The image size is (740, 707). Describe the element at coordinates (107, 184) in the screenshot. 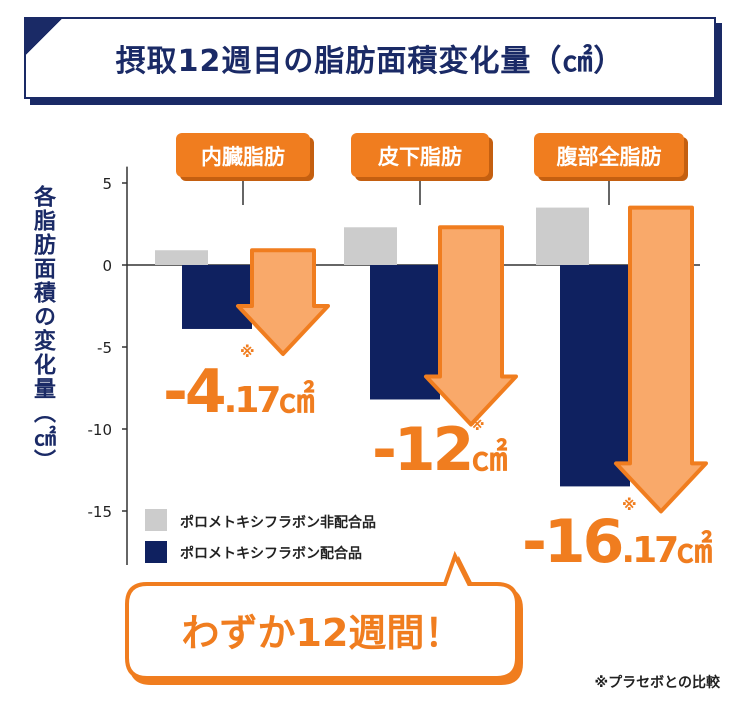

I see `y-tick-label: 5` at that location.